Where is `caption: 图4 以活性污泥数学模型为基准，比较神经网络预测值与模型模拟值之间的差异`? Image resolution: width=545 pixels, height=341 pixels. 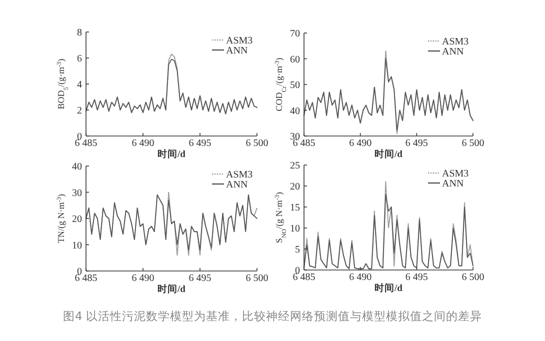
caption: 图4 以活性污泥数学模型为基准，比较神经网络预测值与模型模拟值之间的差异 is located at coordinates (272, 316).